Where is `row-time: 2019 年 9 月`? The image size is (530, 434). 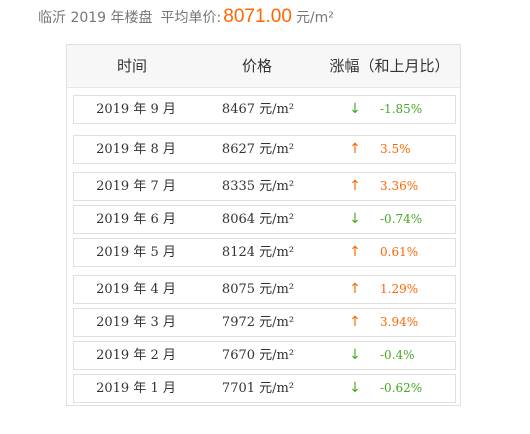 row-time: 2019 年 9 月 is located at coordinates (136, 109).